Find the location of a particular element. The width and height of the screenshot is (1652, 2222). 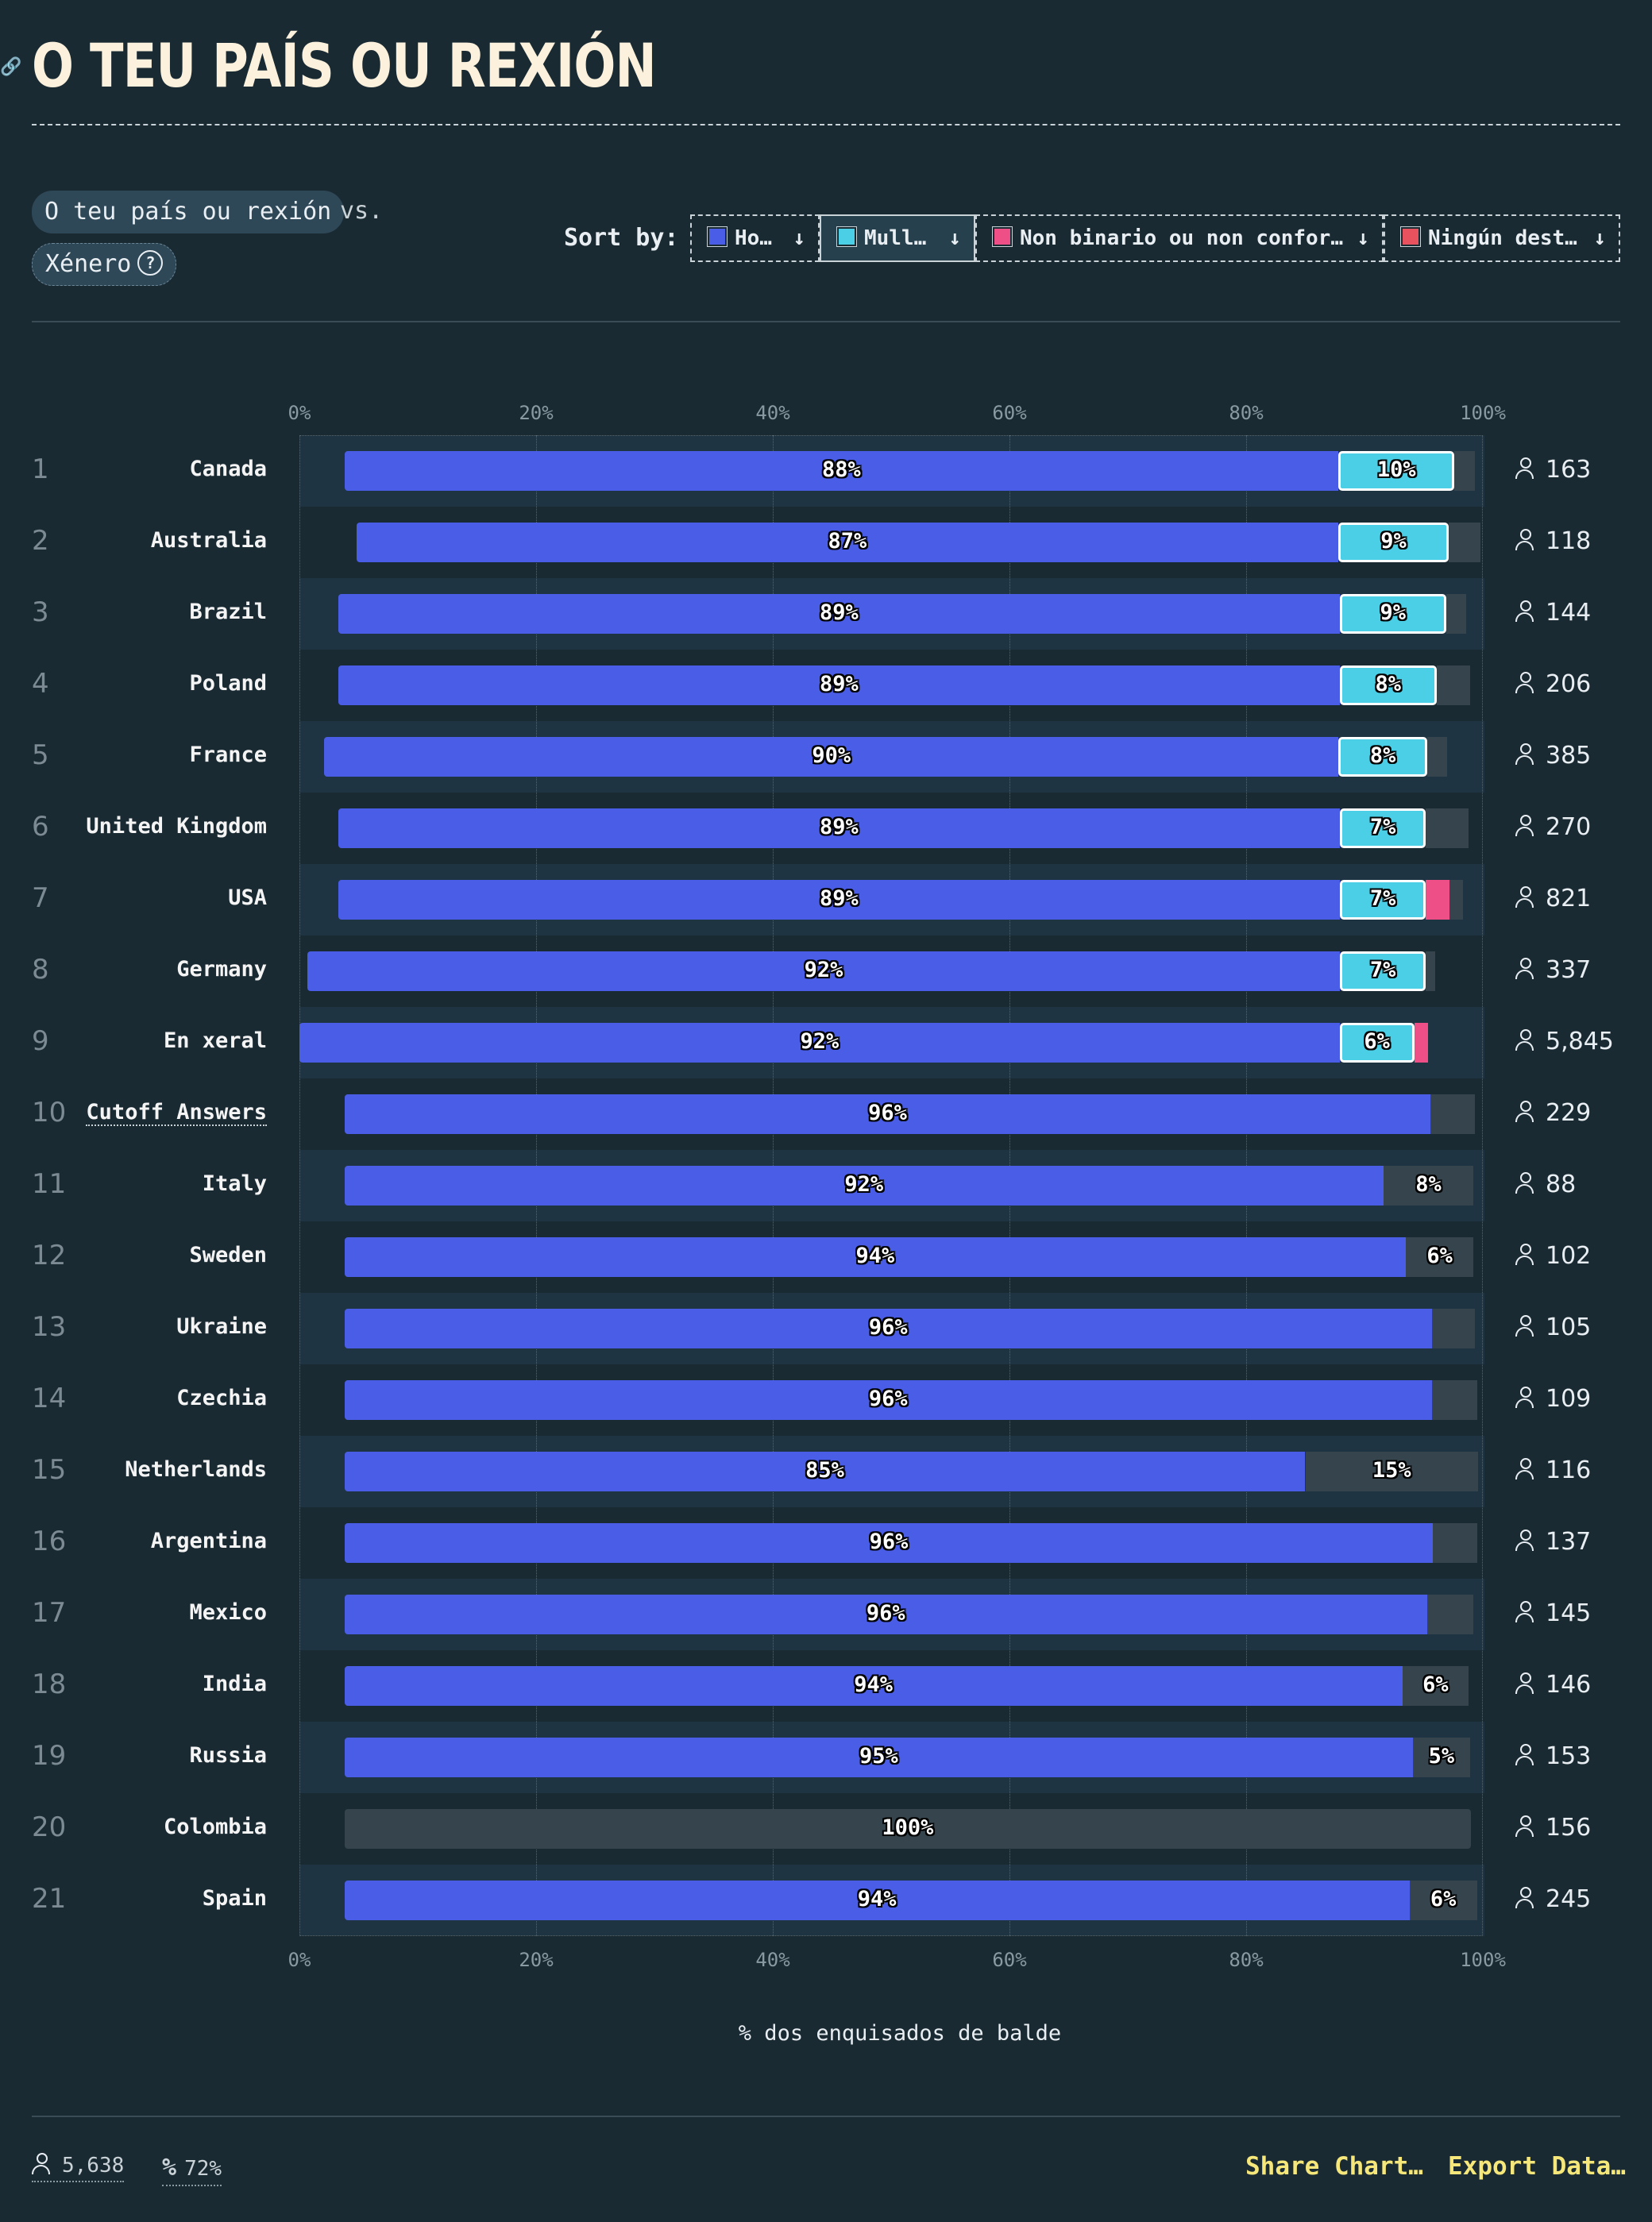

country-label: Canada is located at coordinates (228, 469).